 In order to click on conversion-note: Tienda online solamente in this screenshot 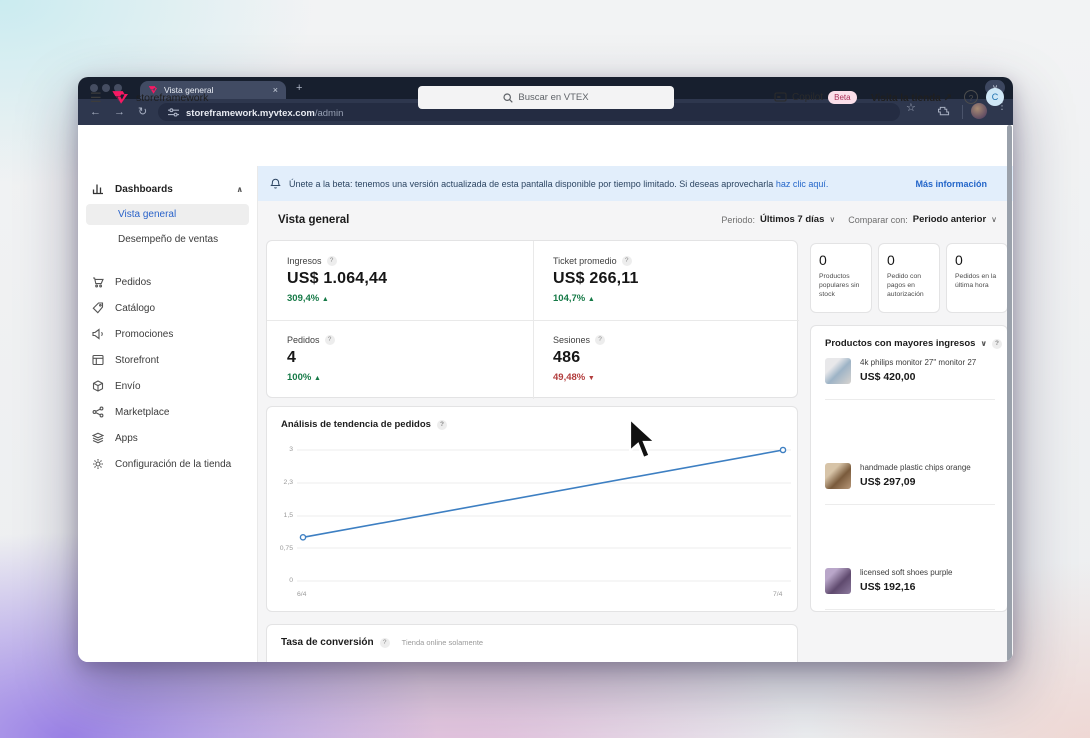, I will do `click(442, 642)`.